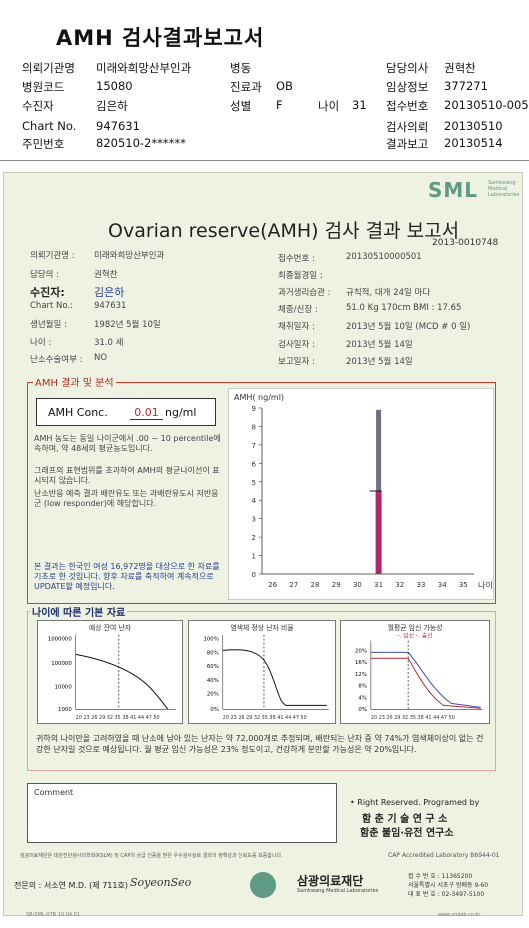 This screenshot has width=529, height=928. What do you see at coordinates (47, 292) in the screenshot?
I see `patient-field-label: 수진자:` at bounding box center [47, 292].